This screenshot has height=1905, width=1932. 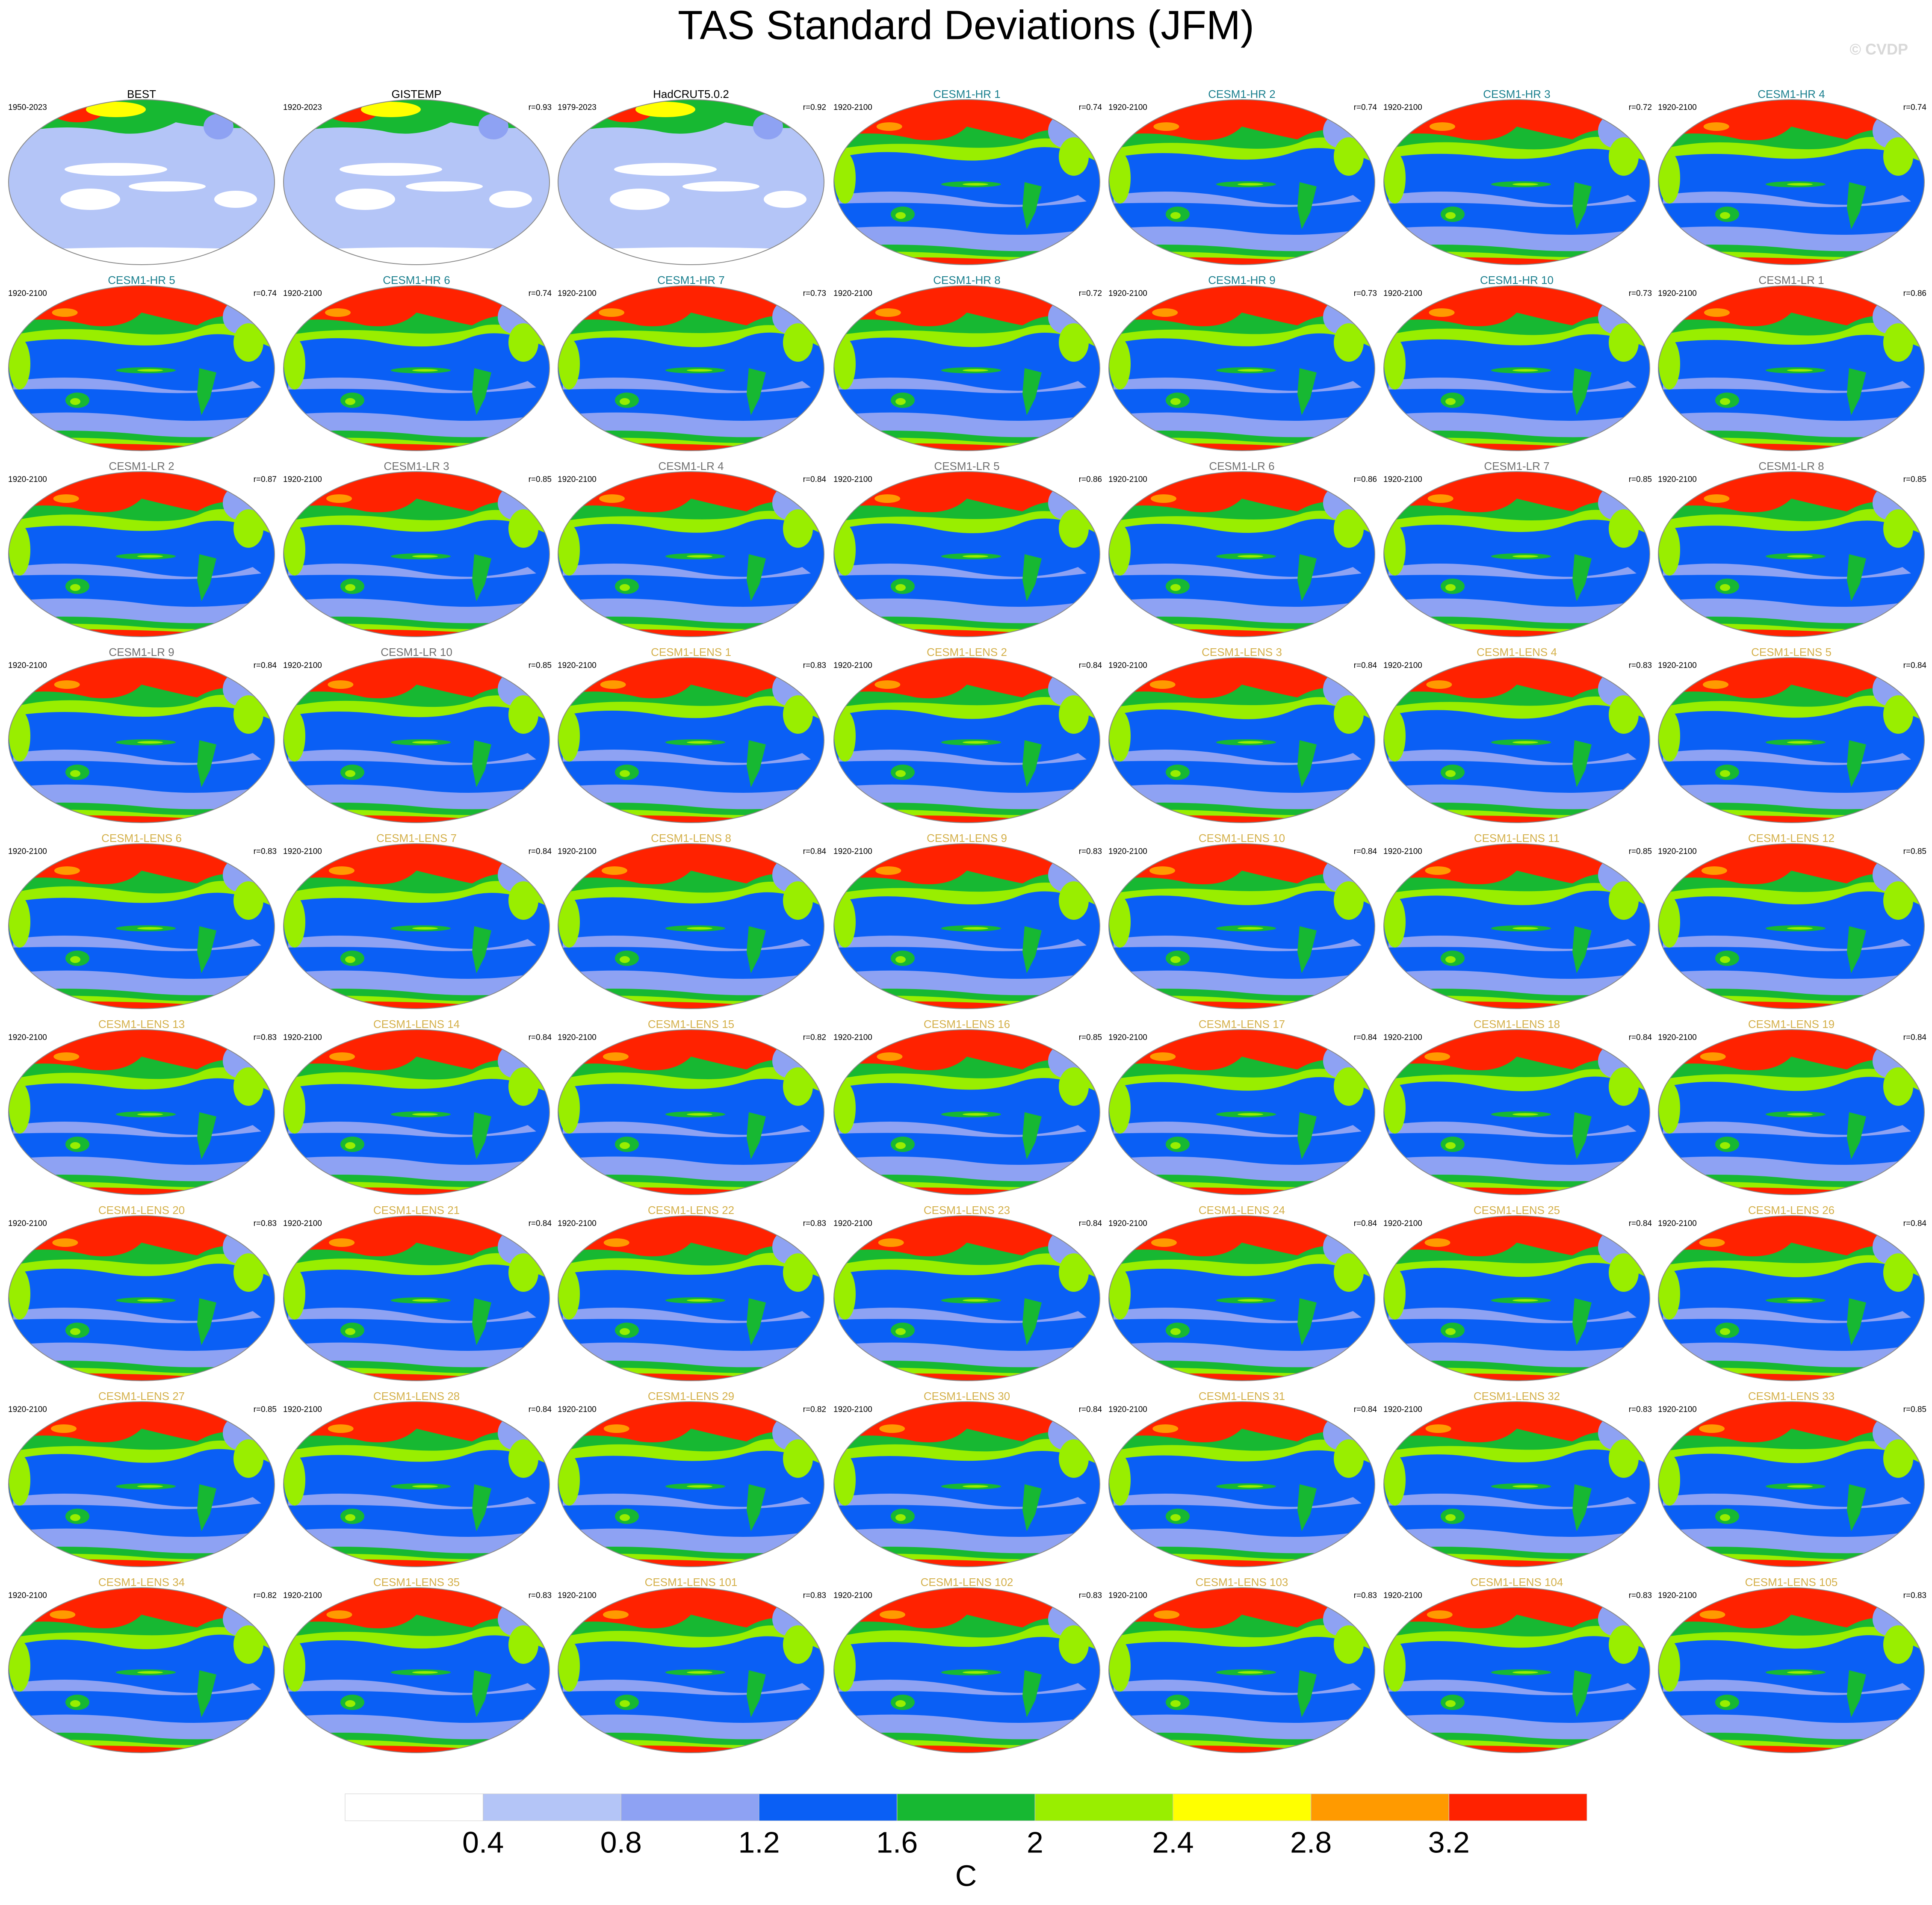 What do you see at coordinates (1241, 280) in the screenshot?
I see `panel-title: CESM1-HR 9` at bounding box center [1241, 280].